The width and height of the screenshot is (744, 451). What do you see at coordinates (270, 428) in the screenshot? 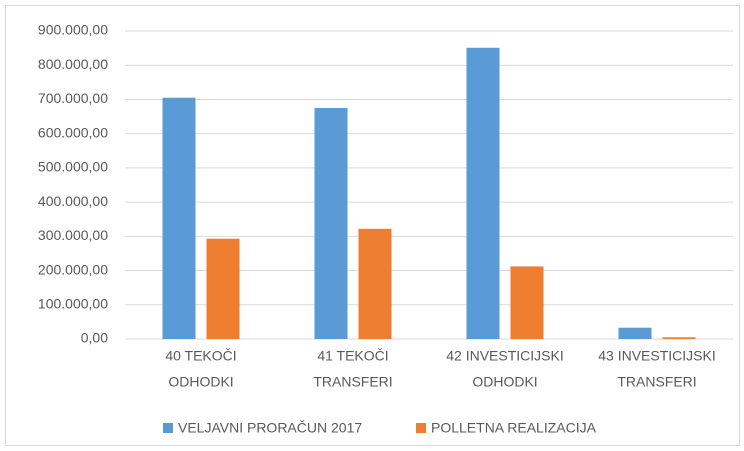
I see `legend-label: VELJAVNI PRORAČUN 2017` at bounding box center [270, 428].